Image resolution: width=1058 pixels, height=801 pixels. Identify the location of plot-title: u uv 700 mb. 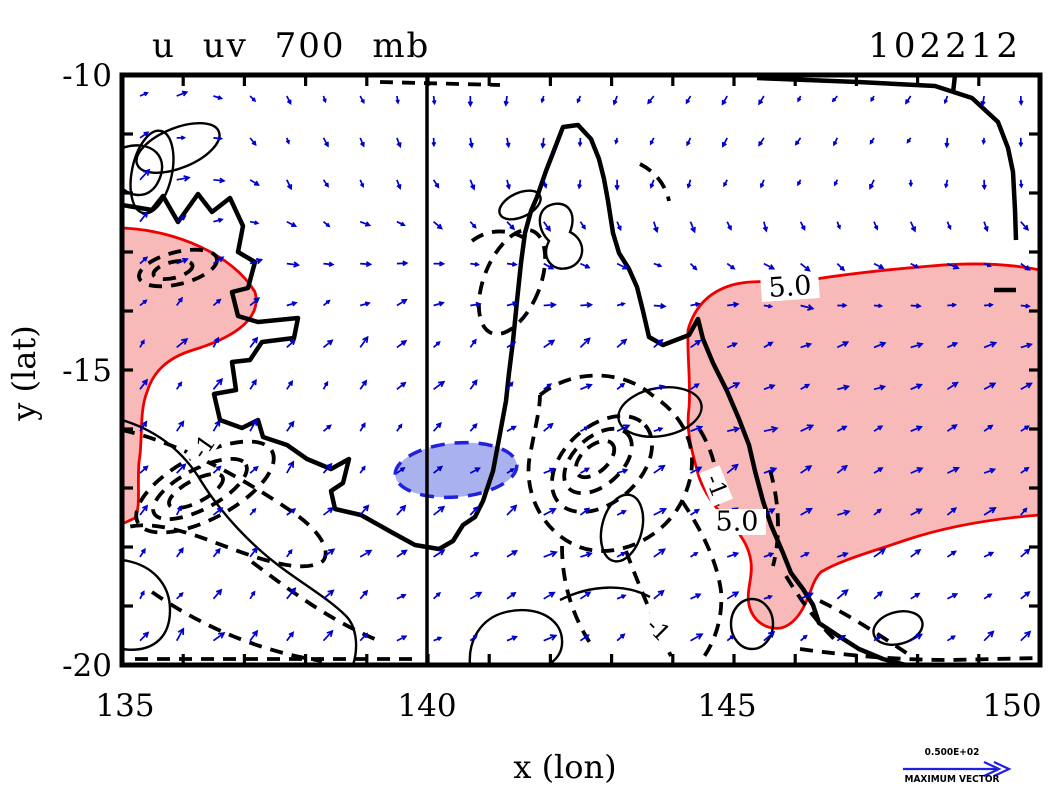
(291, 46).